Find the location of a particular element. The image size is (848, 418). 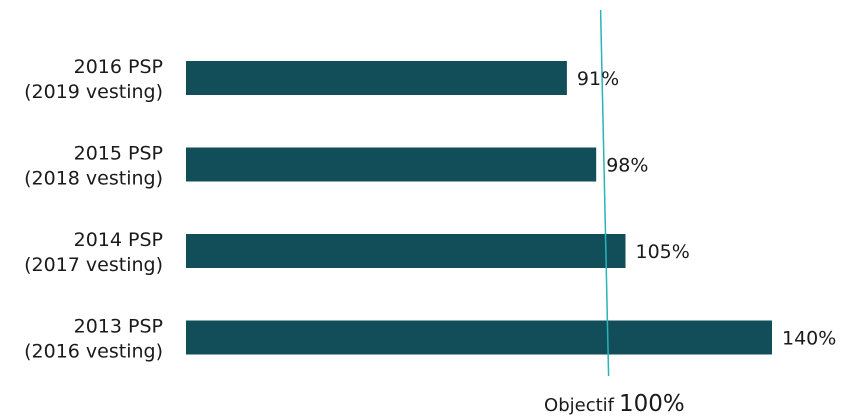

category-label-1-line-0: 2015 PSP is located at coordinates (118, 154).